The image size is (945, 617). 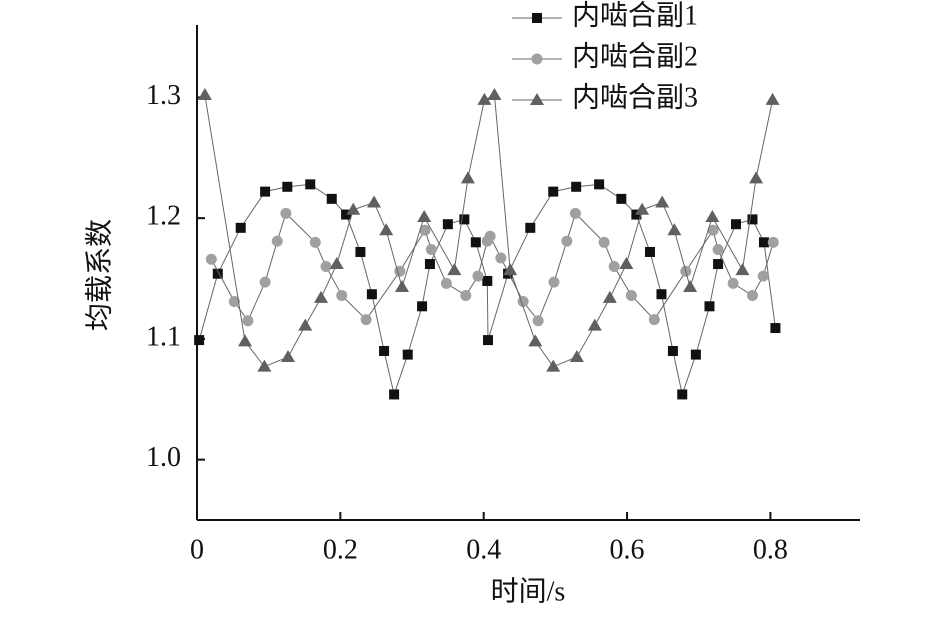 What do you see at coordinates (770, 549) in the screenshot?
I see `x-tick-label: 0.8` at bounding box center [770, 549].